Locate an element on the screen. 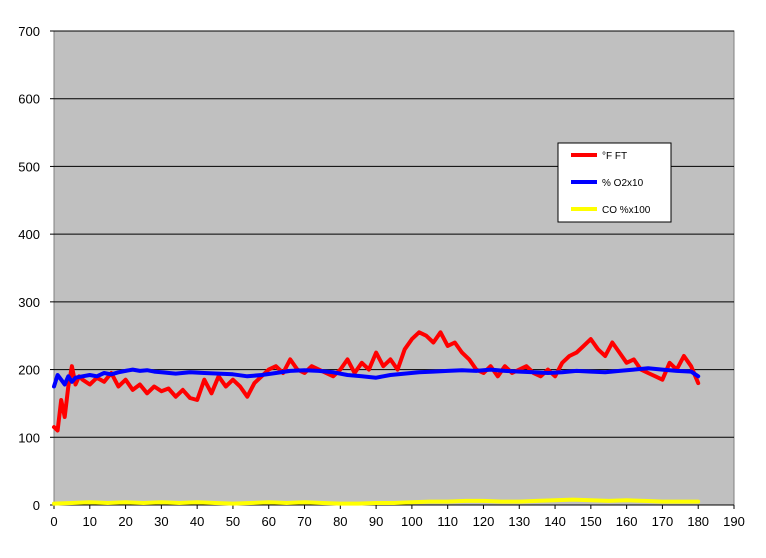 This screenshot has width=766, height=558. y-tick-label: 300 is located at coordinates (29, 302).